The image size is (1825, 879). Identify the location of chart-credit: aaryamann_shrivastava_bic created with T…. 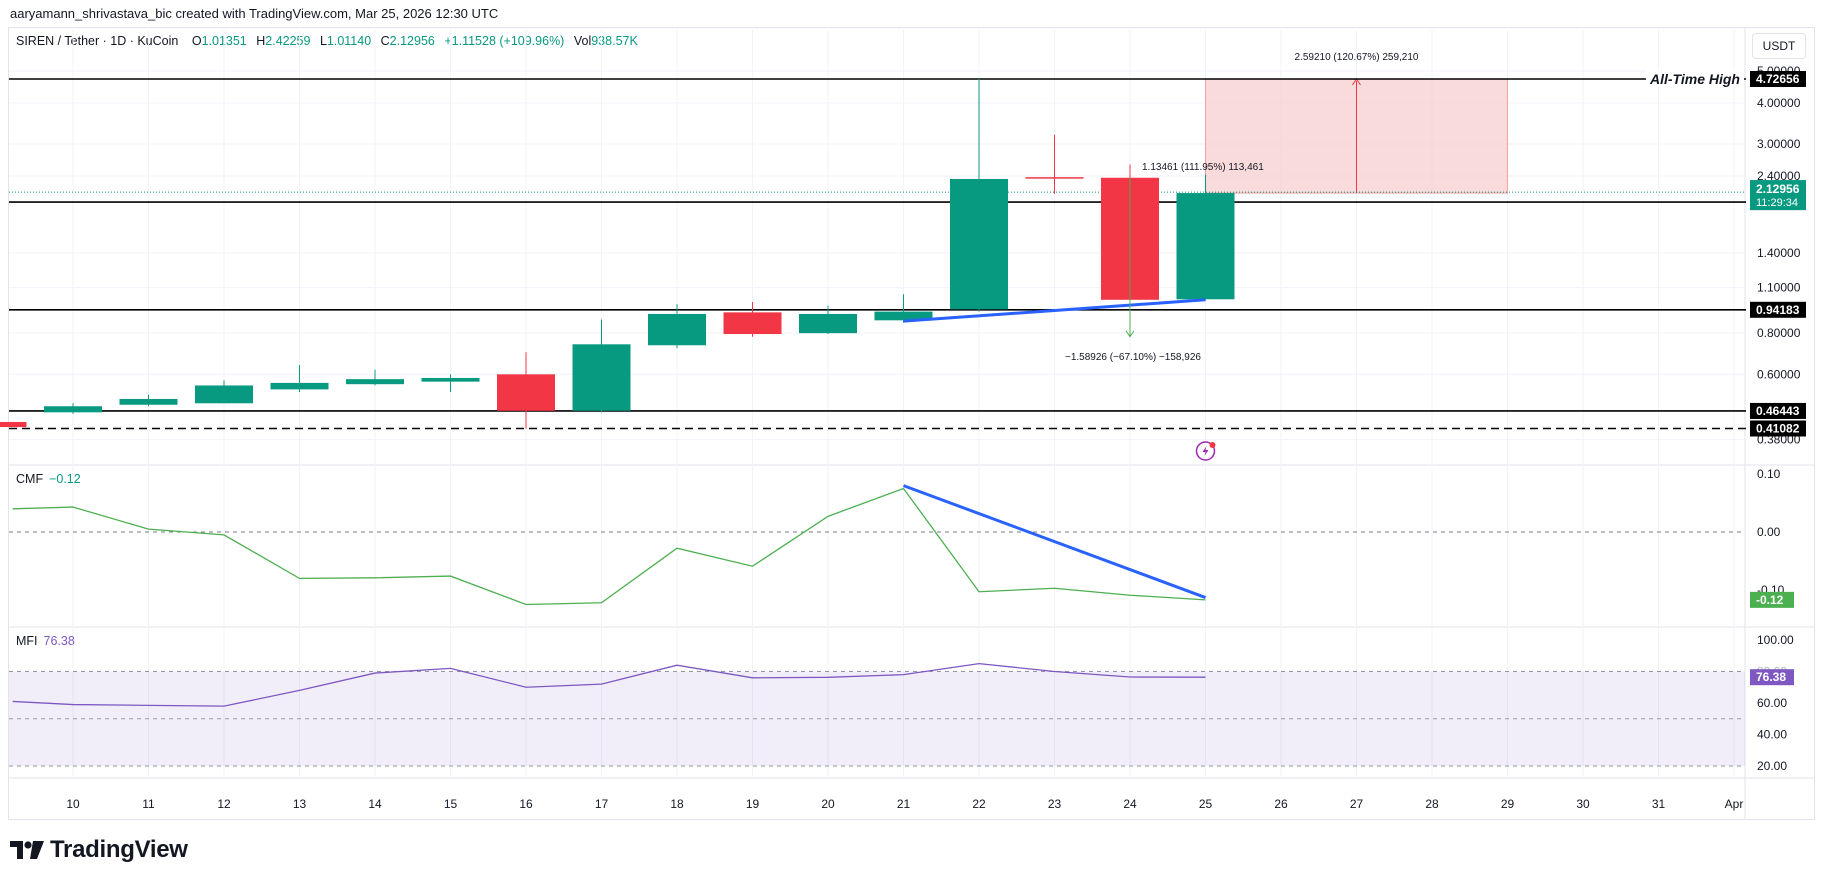
(254, 13).